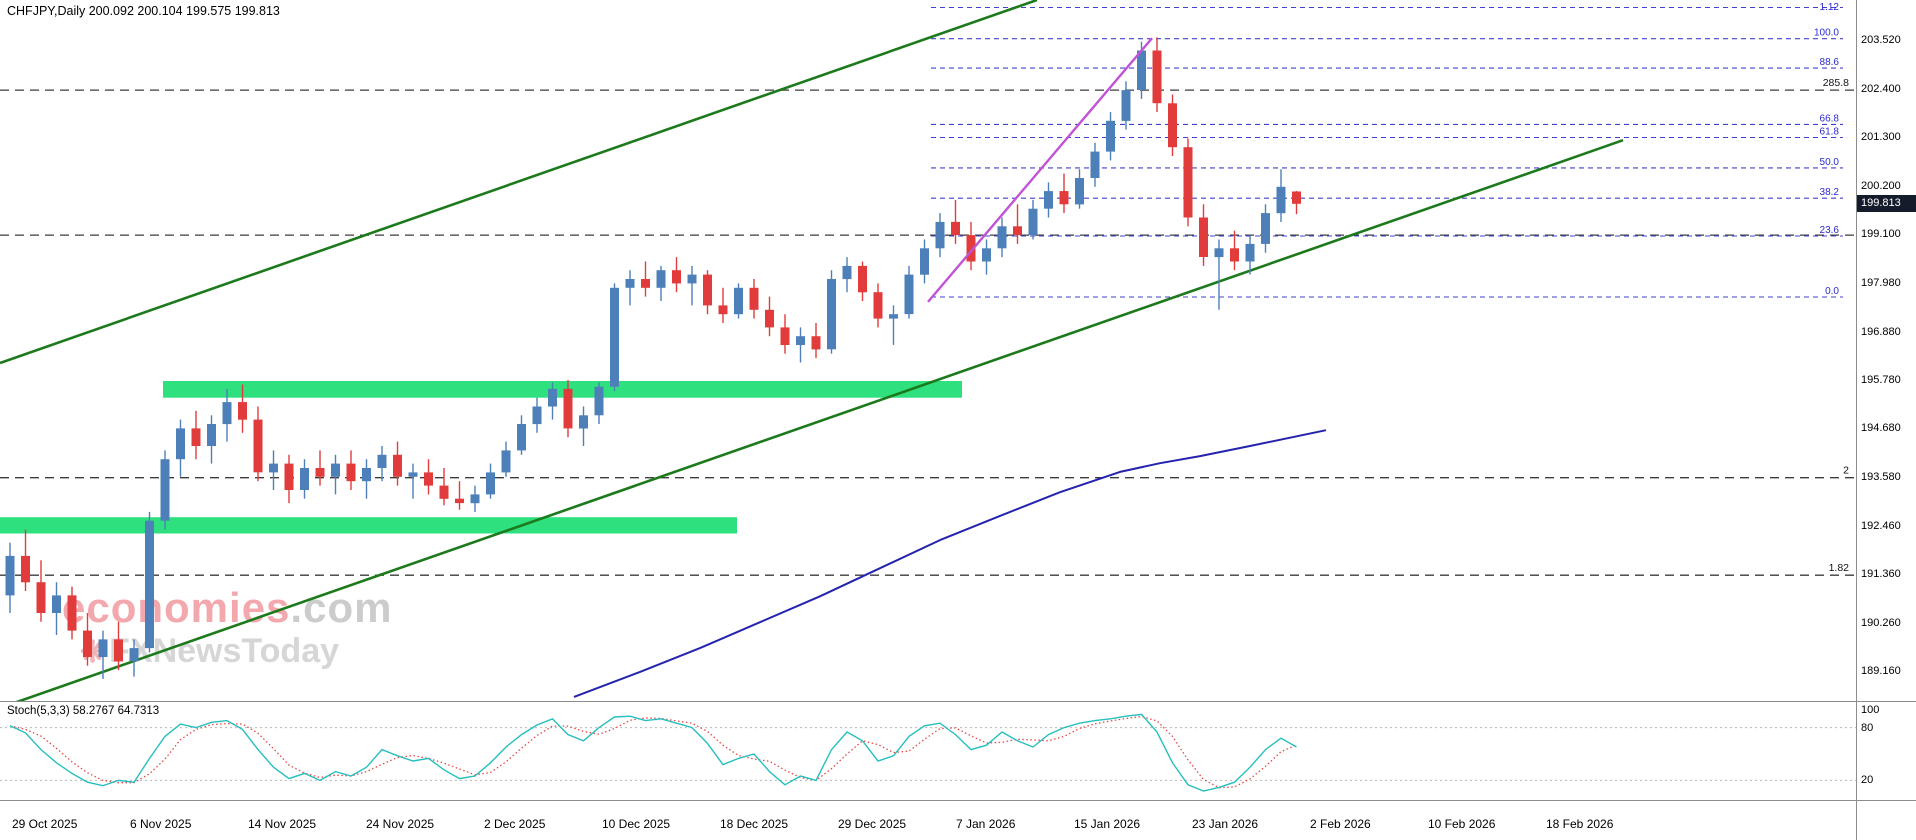 This screenshot has width=1916, height=840. Describe the element at coordinates (1830, 118) in the screenshot. I see `fib-level-label: 66.8` at that location.